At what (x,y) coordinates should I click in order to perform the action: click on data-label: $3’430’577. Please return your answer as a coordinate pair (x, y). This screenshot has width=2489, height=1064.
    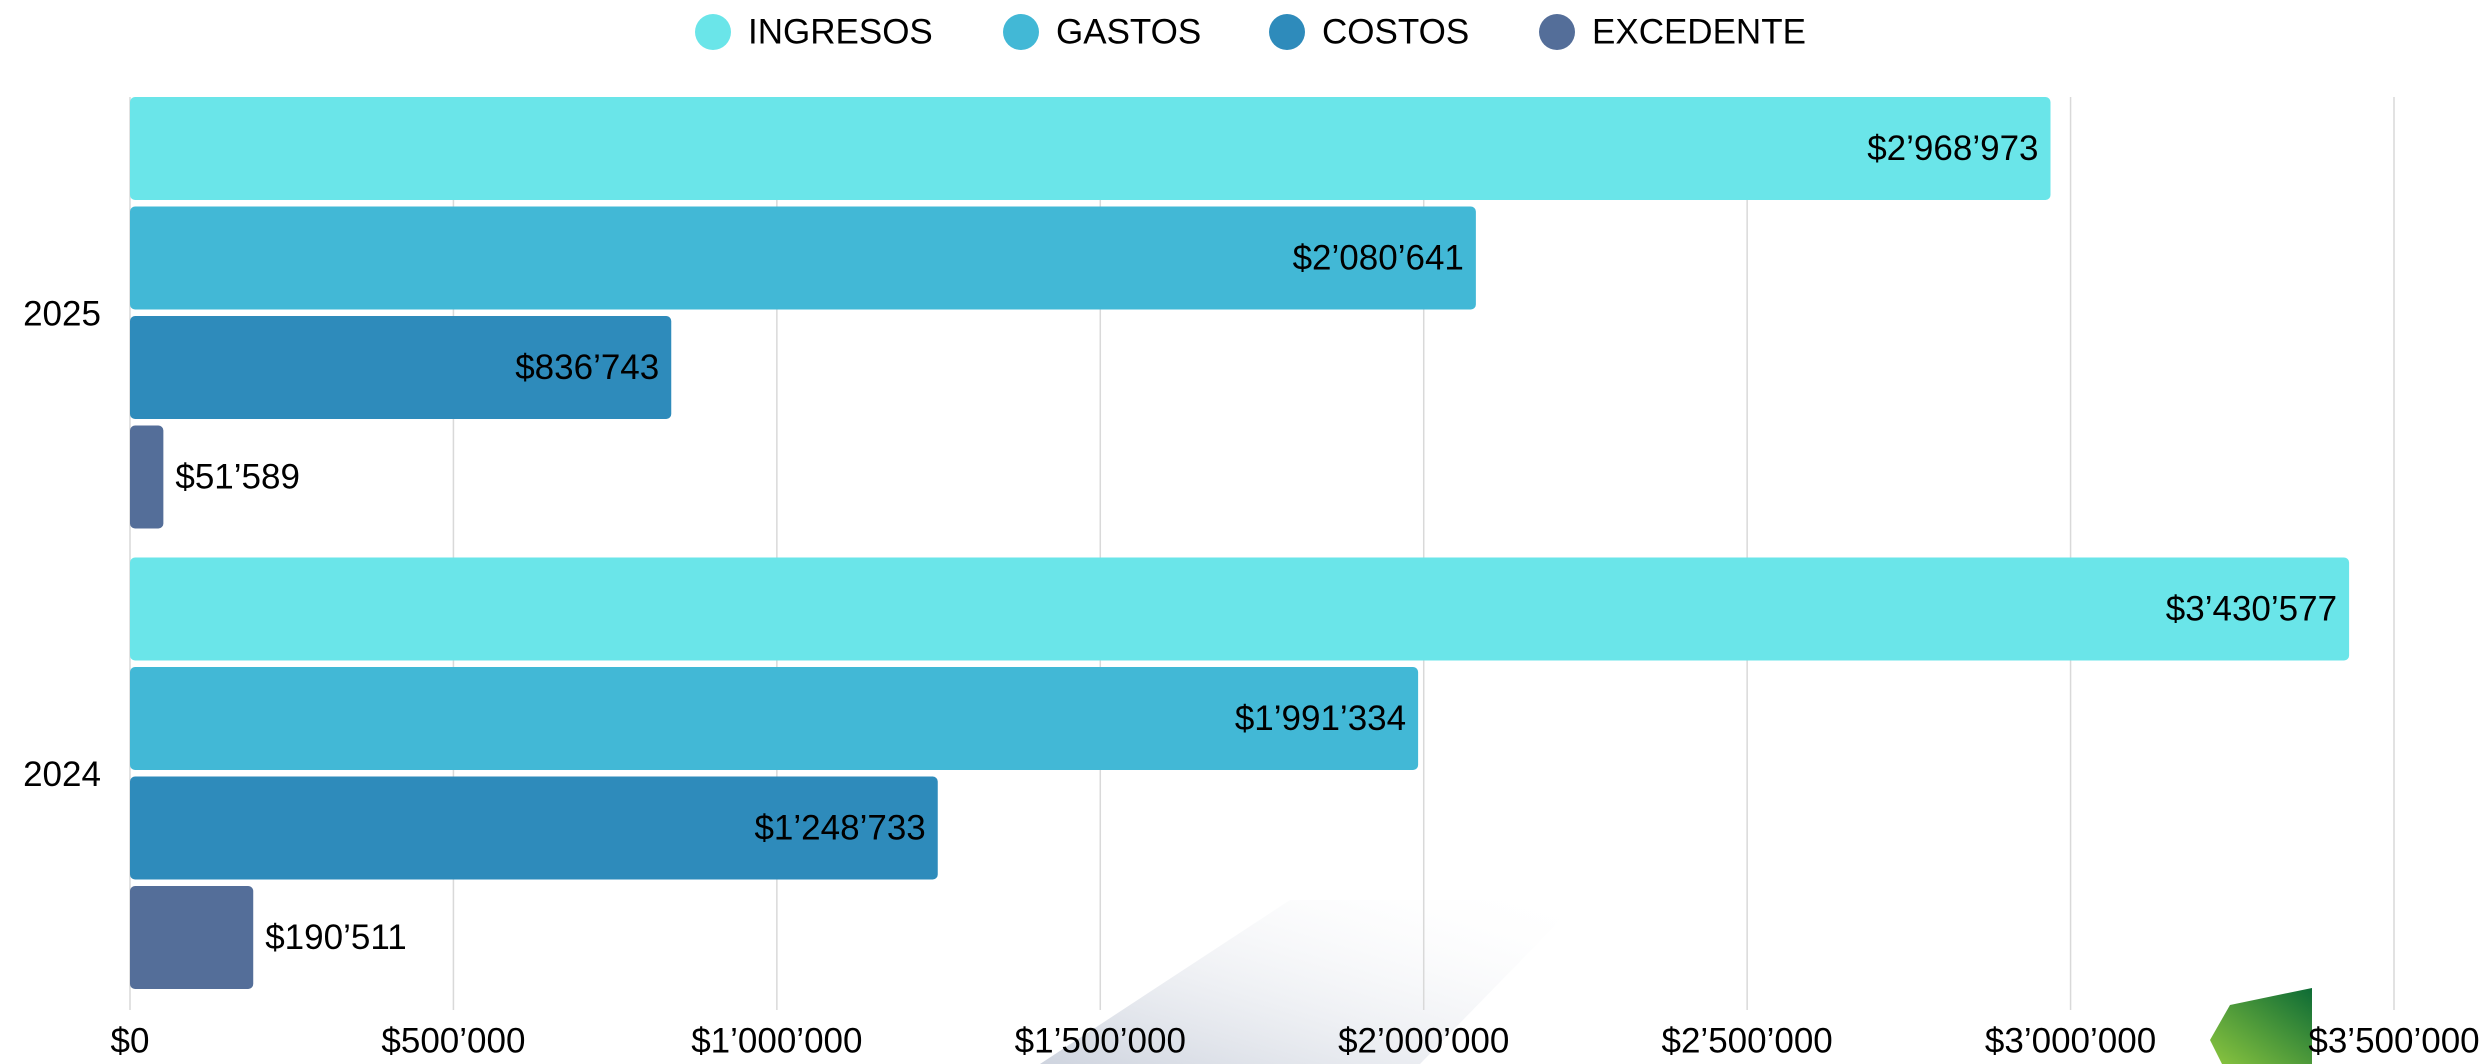
    Looking at the image, I should click on (2251, 608).